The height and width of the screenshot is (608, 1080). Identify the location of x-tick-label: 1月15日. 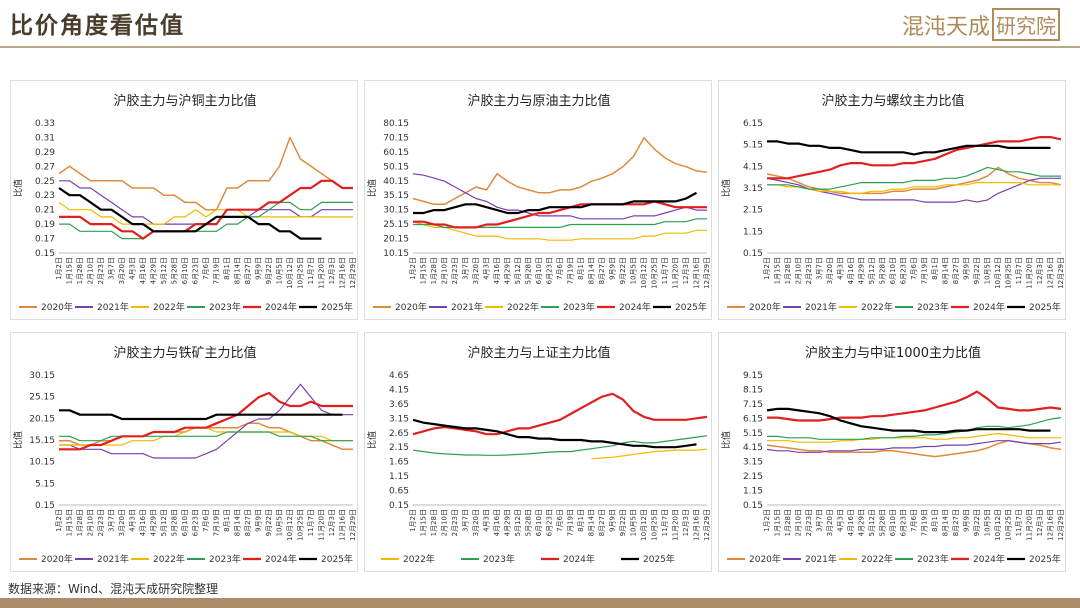
(778, 270).